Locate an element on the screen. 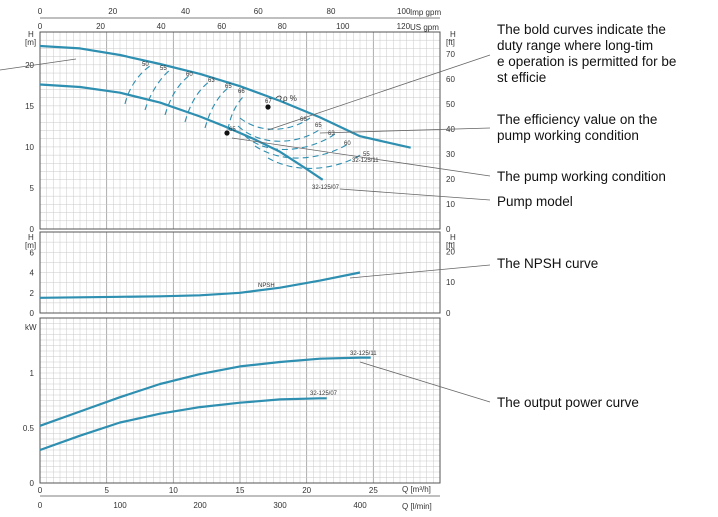  eff-label-on-curve: 65 is located at coordinates (232, 130).